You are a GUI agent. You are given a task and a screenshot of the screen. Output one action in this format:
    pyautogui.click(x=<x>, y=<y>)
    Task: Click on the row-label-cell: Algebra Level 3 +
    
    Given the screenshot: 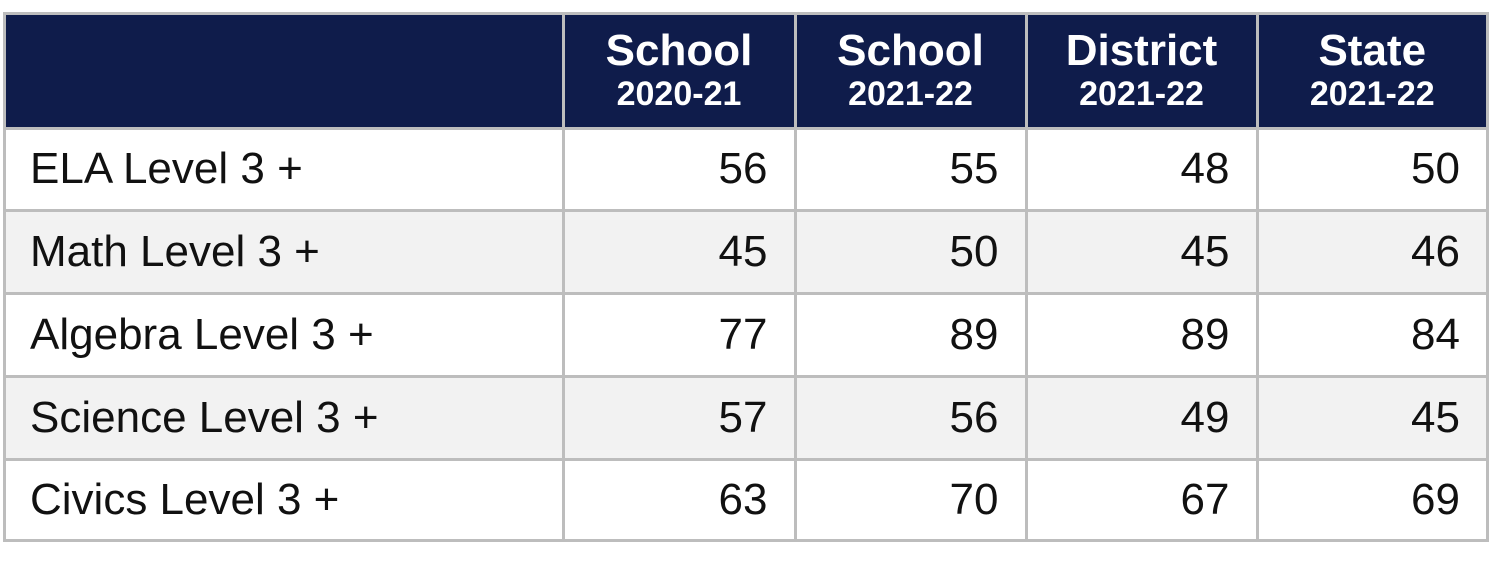 What is the action you would take?
    pyautogui.click(x=284, y=334)
    